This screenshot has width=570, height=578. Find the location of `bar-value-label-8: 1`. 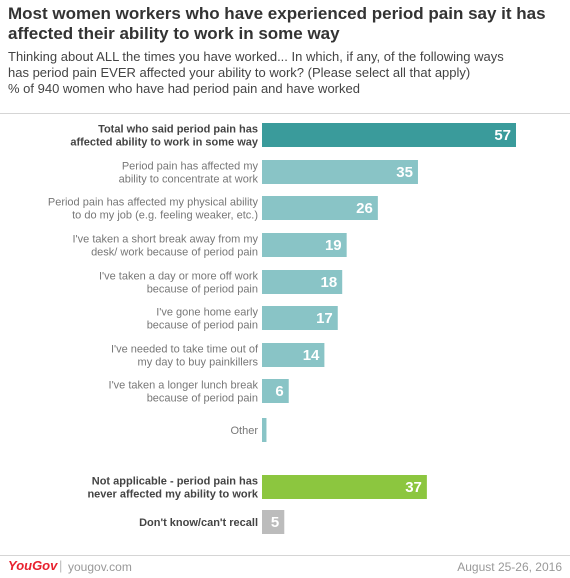

bar-value-label-8: 1 is located at coordinates (257, 430).